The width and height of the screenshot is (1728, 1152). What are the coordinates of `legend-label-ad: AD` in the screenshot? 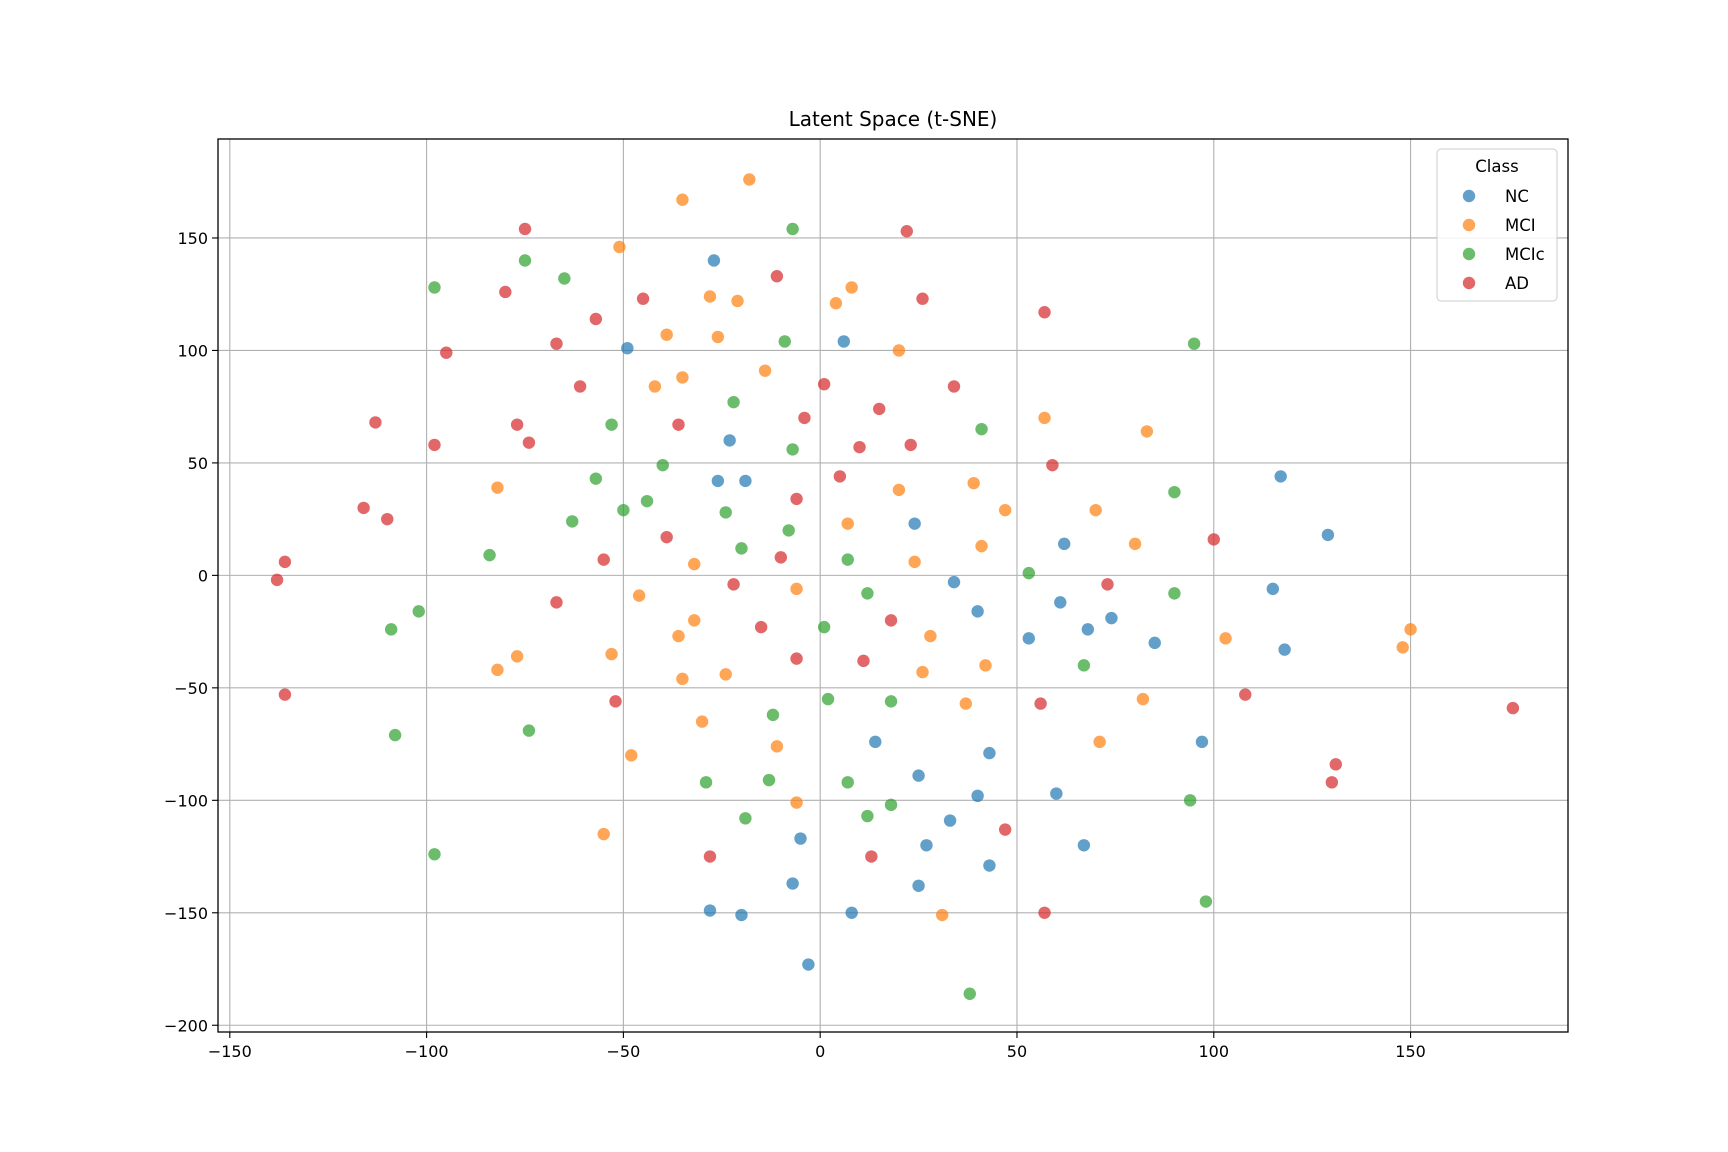 It's located at (1517, 283).